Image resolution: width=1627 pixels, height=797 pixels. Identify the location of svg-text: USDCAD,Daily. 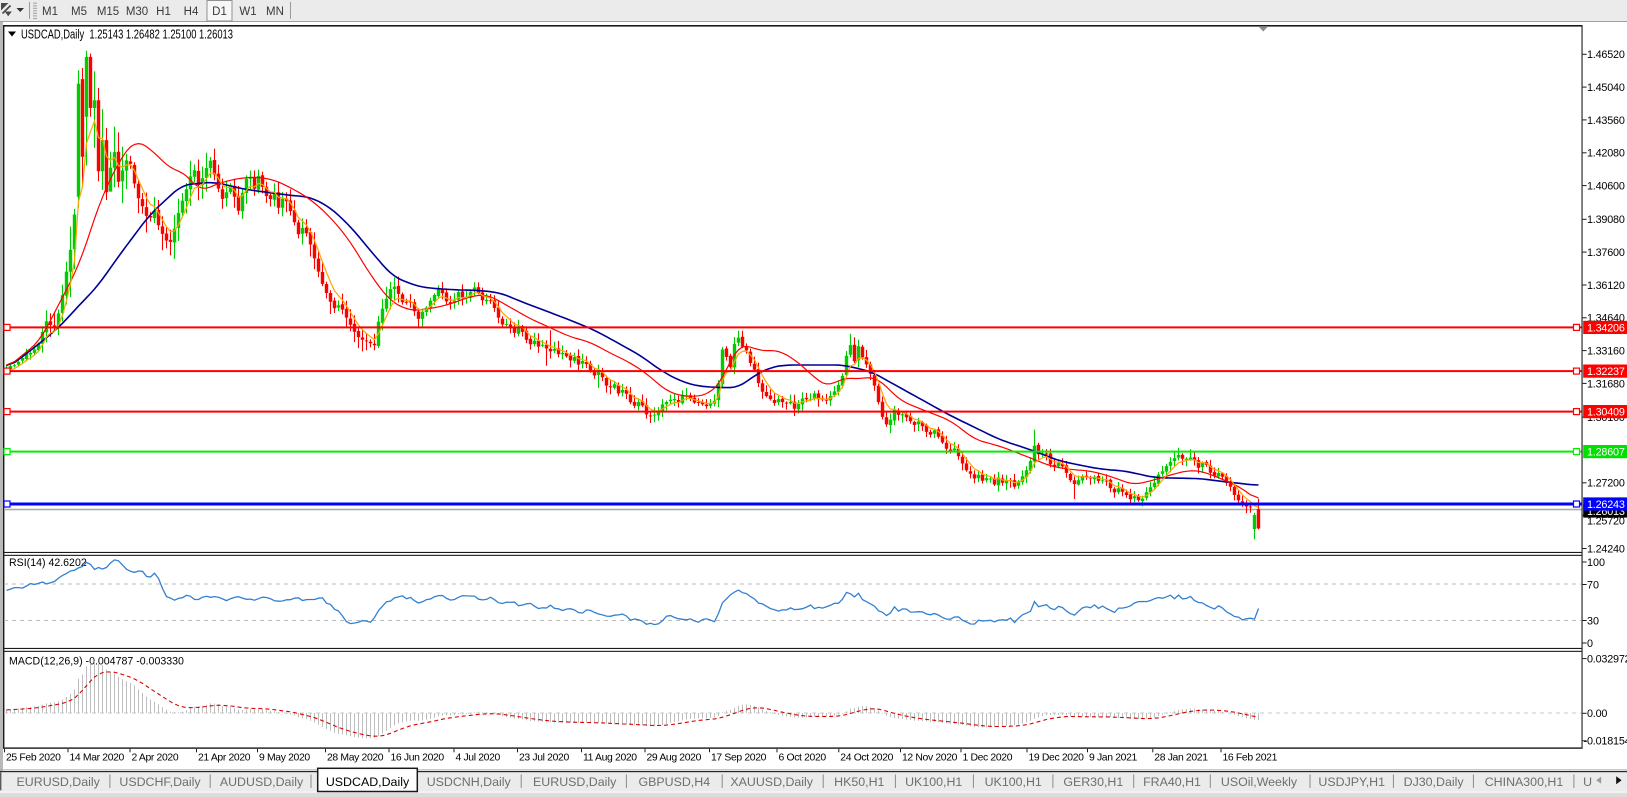
(368, 782).